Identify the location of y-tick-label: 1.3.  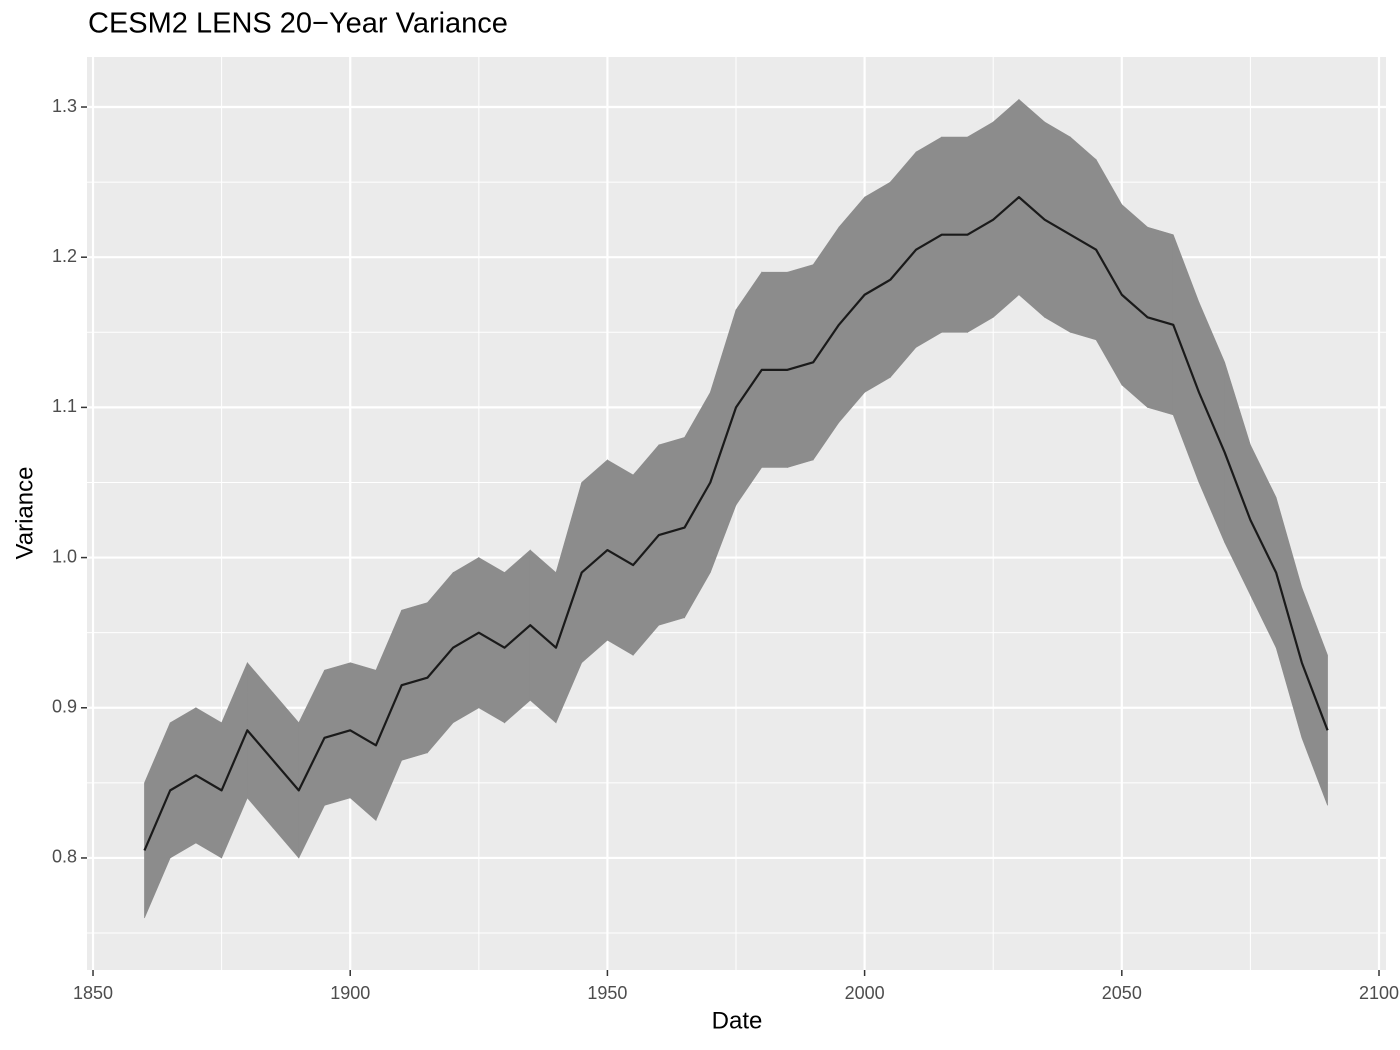
(64, 106).